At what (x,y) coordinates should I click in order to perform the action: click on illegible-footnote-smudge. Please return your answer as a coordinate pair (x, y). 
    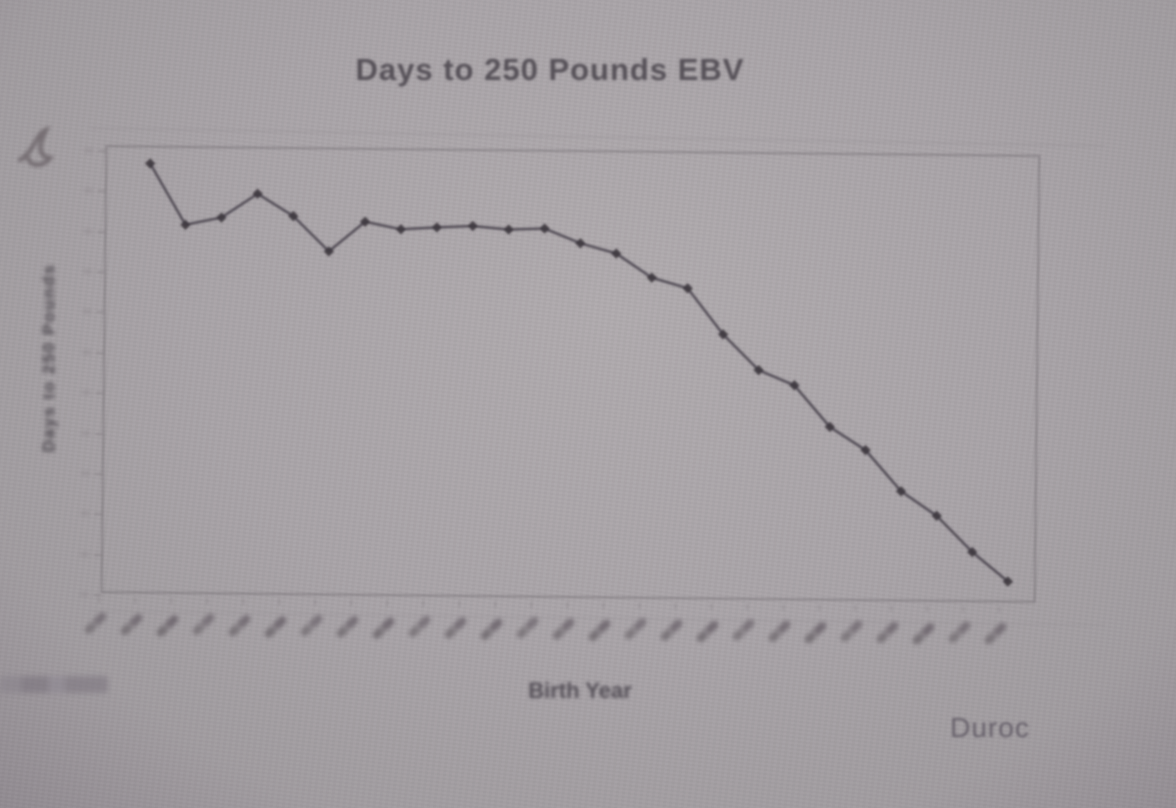
    Looking at the image, I should click on (54, 684).